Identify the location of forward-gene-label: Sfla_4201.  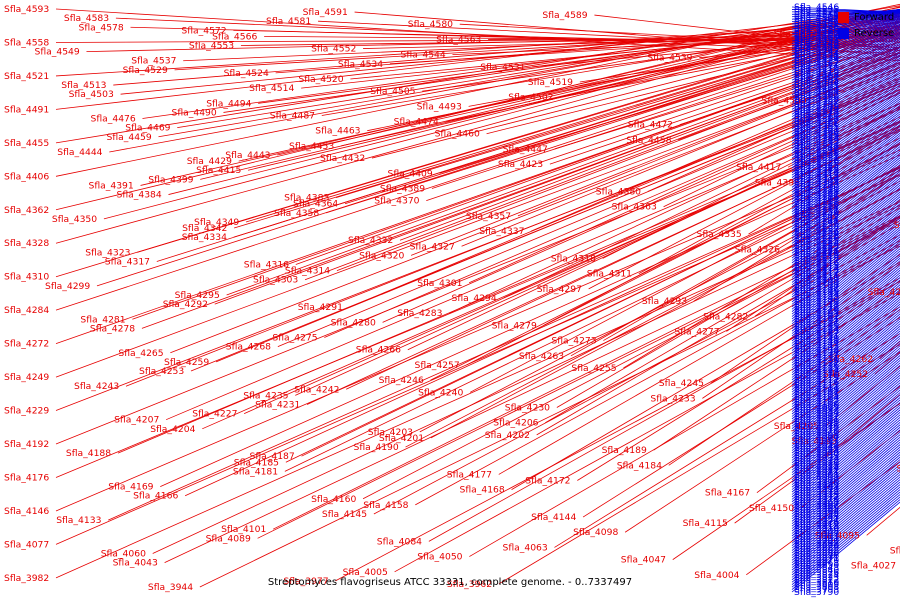
(401, 438).